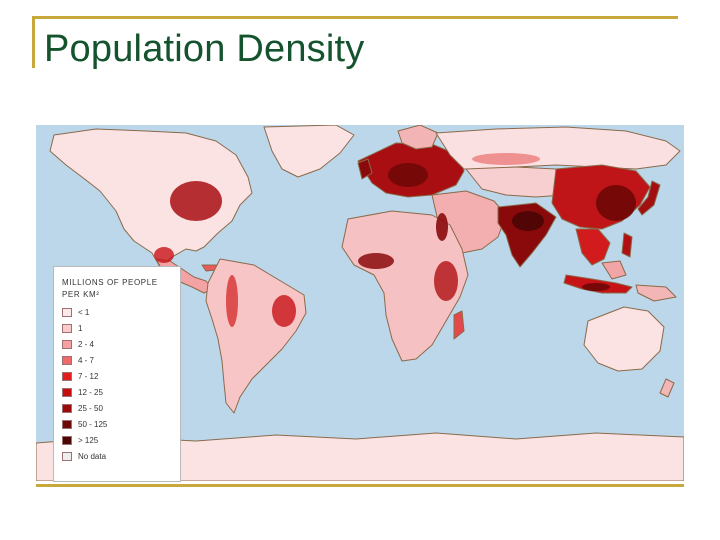 The width and height of the screenshot is (720, 540). I want to click on legend-label: 4 - 7, so click(86, 360).